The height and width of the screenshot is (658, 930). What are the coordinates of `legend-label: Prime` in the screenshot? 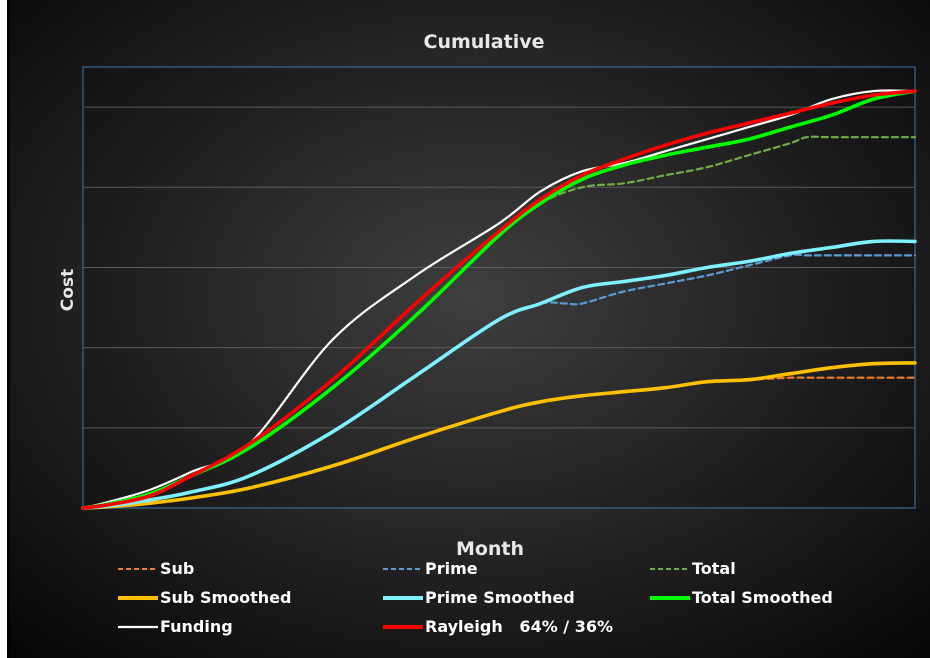 It's located at (451, 568).